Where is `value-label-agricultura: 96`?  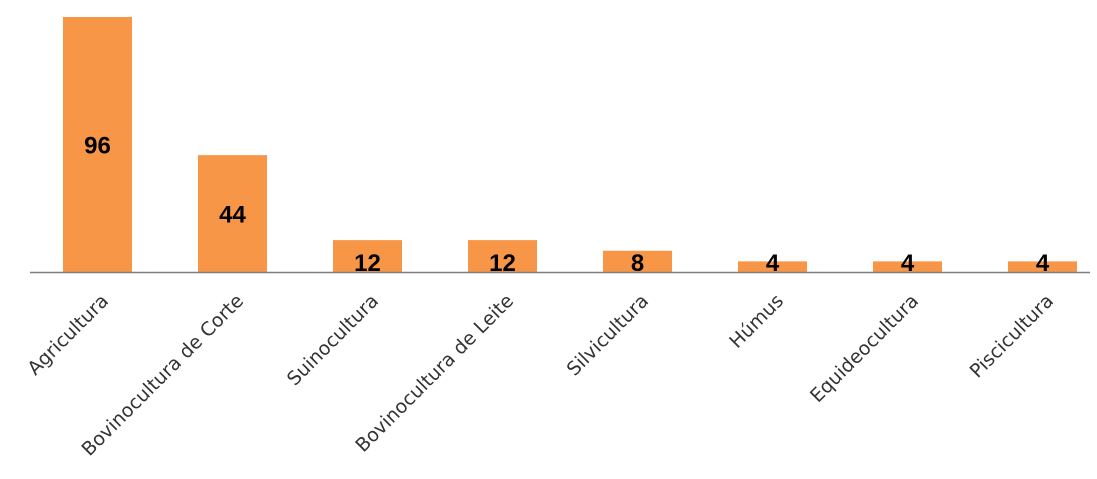 value-label-agricultura: 96 is located at coordinates (97, 146).